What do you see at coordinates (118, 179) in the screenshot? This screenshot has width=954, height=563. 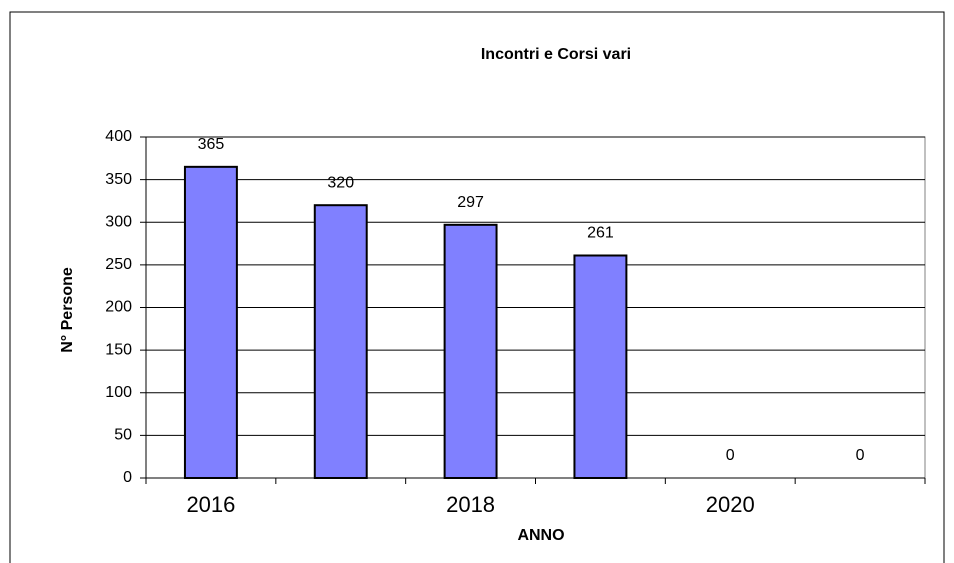 I see `y-tick-label: 350` at bounding box center [118, 179].